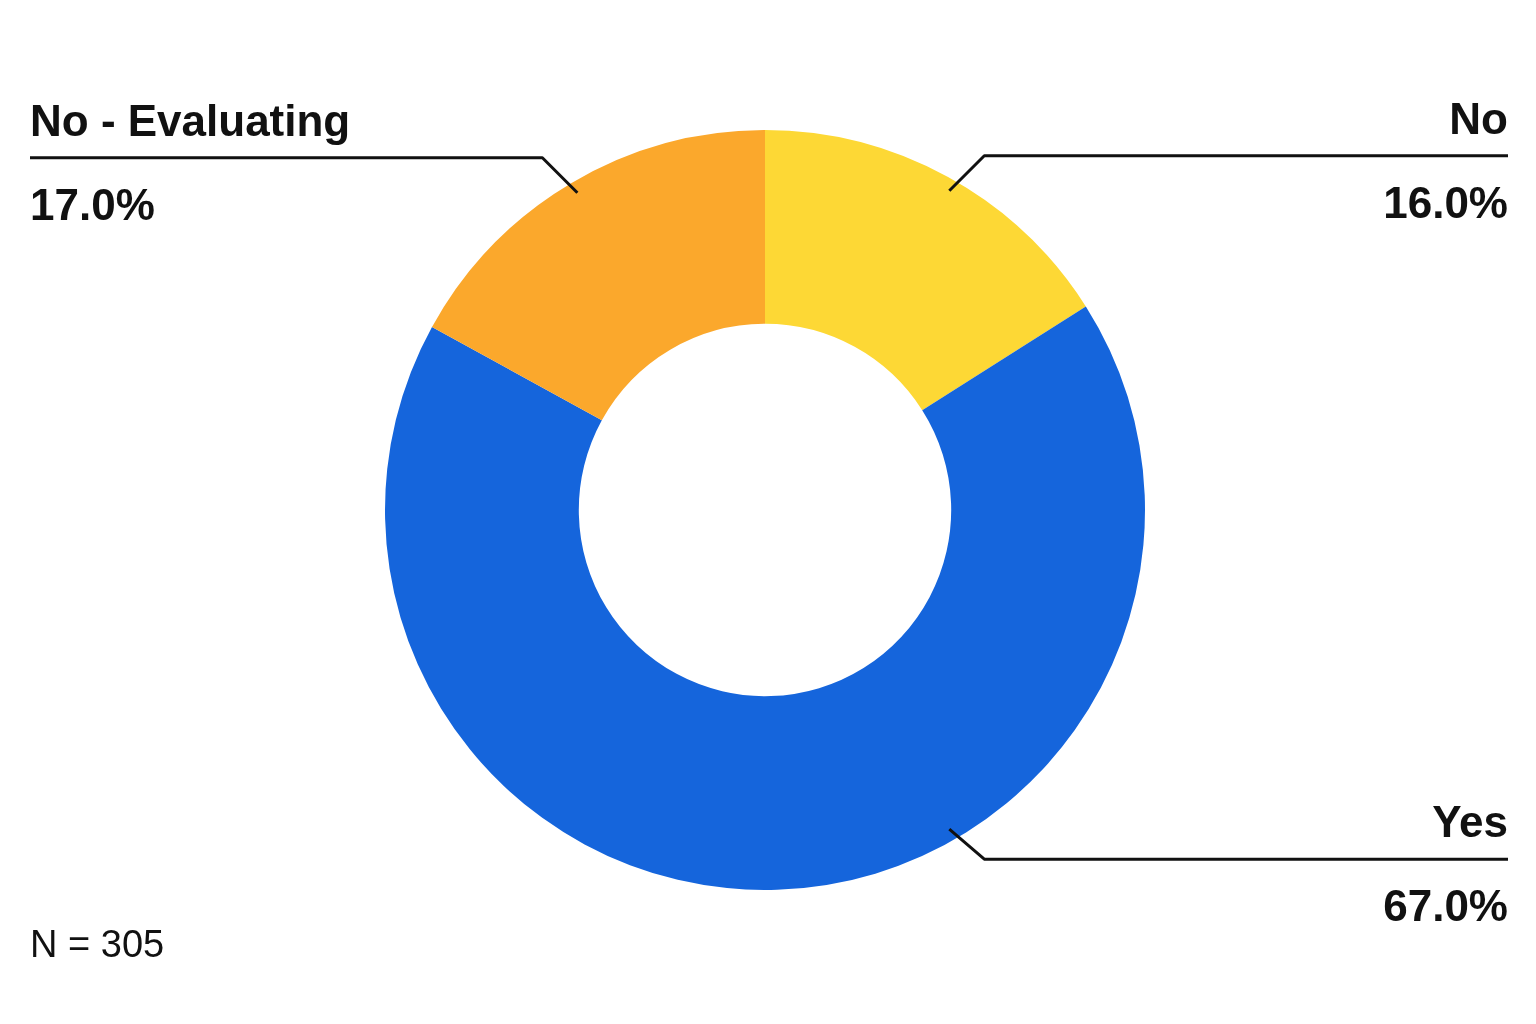 This screenshot has width=1536, height=1024. I want to click on text: N = 305, so click(97, 944).